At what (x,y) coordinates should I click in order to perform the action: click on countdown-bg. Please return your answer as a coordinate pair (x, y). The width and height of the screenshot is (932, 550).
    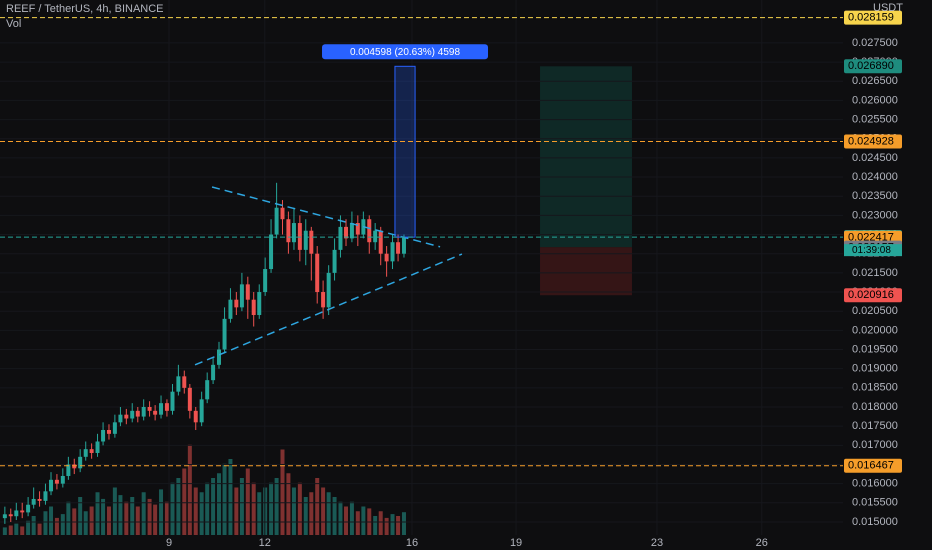
    Looking at the image, I should click on (873, 250).